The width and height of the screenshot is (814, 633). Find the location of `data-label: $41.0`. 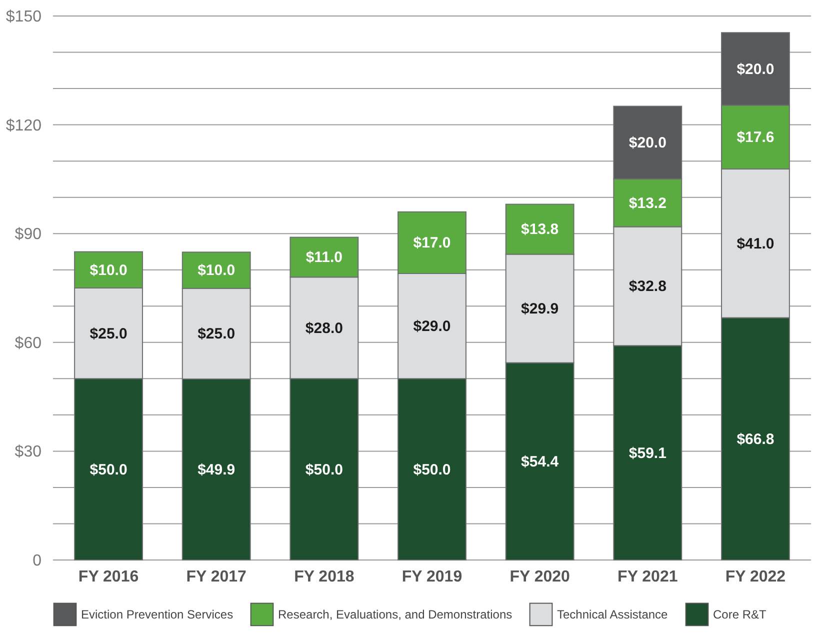

data-label: $41.0 is located at coordinates (755, 243).